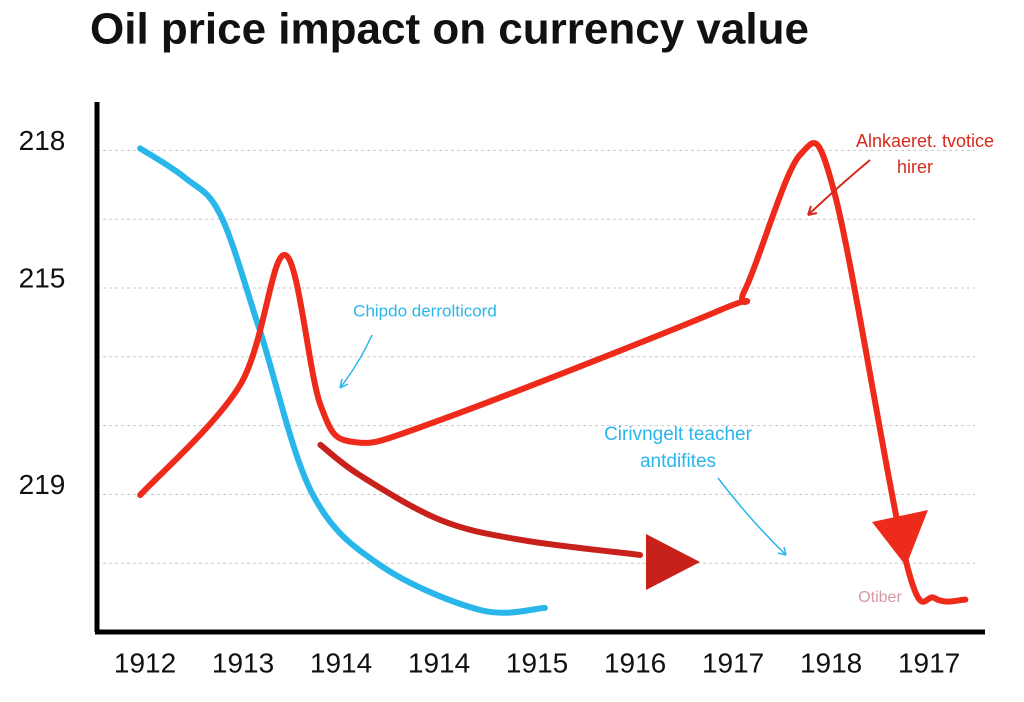 The width and height of the screenshot is (1024, 702). What do you see at coordinates (925, 141) in the screenshot?
I see `annotation: Alnkaeret. tvotice` at bounding box center [925, 141].